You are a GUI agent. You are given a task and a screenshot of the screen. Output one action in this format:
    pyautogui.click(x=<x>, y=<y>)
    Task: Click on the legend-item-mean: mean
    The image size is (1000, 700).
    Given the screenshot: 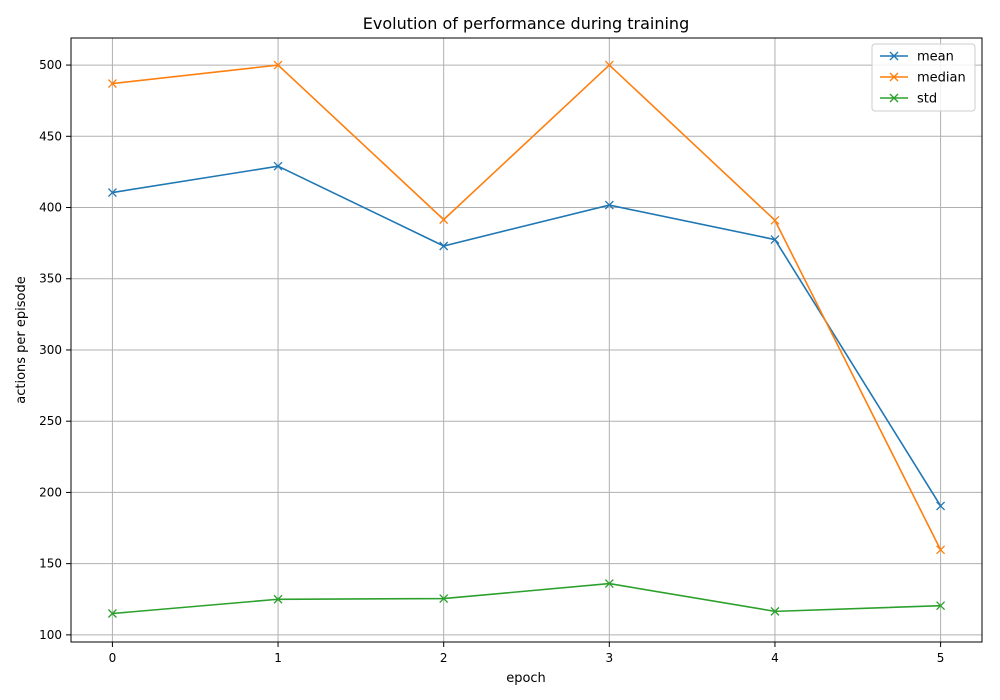 What is the action you would take?
    pyautogui.click(x=917, y=57)
    